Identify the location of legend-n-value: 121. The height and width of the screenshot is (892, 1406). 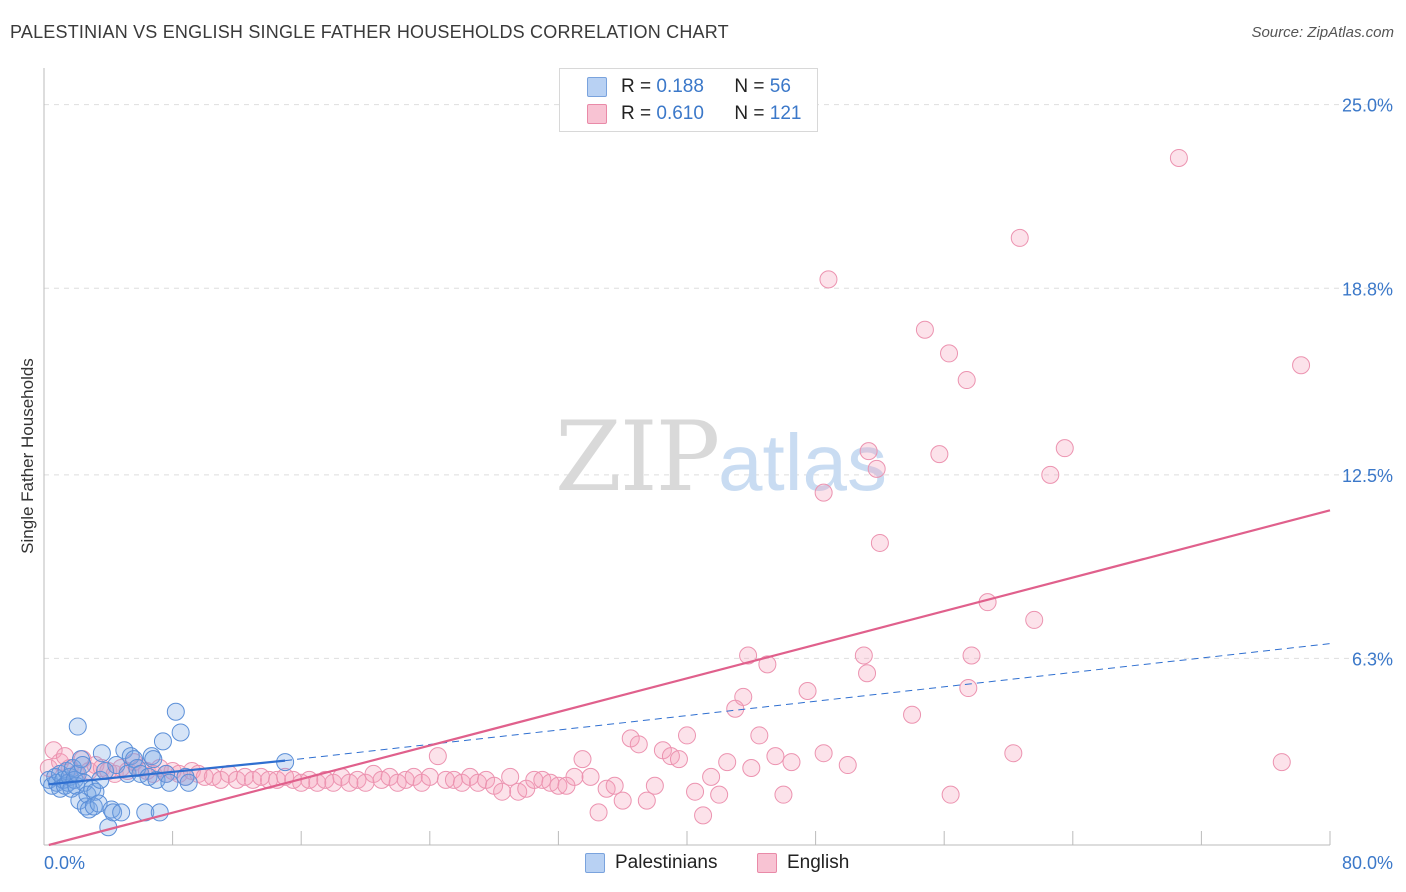
(785, 113).